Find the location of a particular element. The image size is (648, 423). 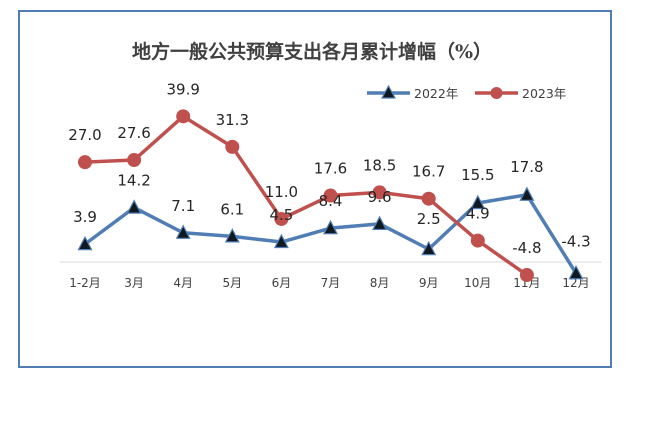

x-tick-label: 7月 is located at coordinates (331, 283).